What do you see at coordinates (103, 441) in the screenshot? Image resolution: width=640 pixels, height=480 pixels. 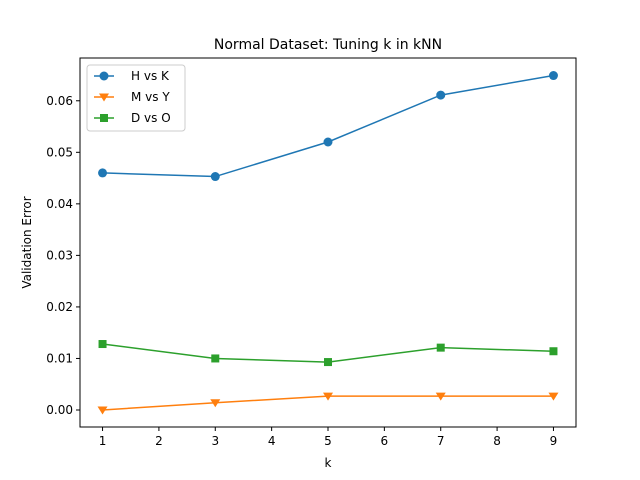 I see `x-tick-label: 1` at bounding box center [103, 441].